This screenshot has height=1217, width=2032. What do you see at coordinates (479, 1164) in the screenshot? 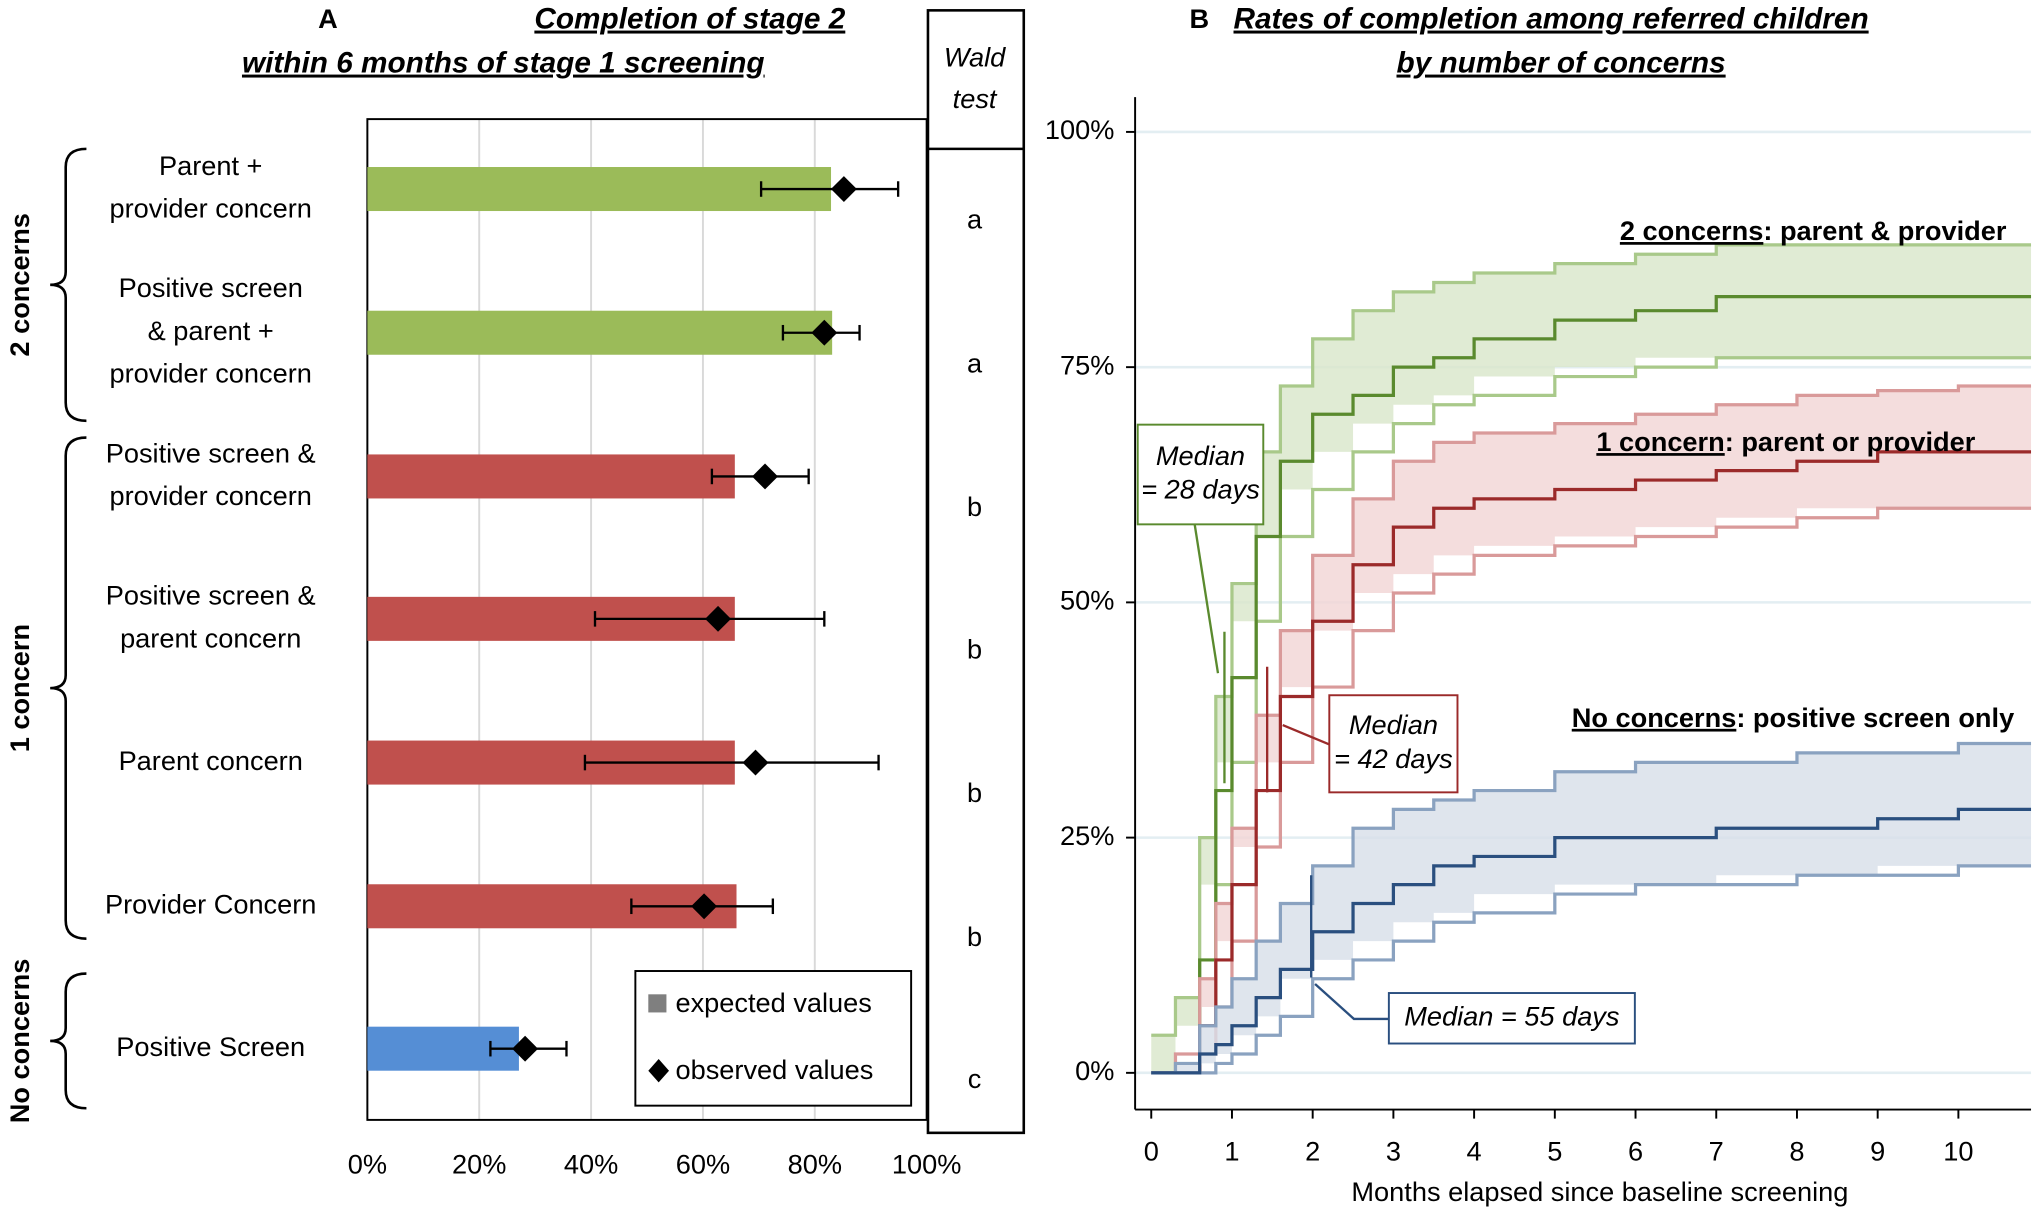
I see `x-tick-label: 20%` at bounding box center [479, 1164].